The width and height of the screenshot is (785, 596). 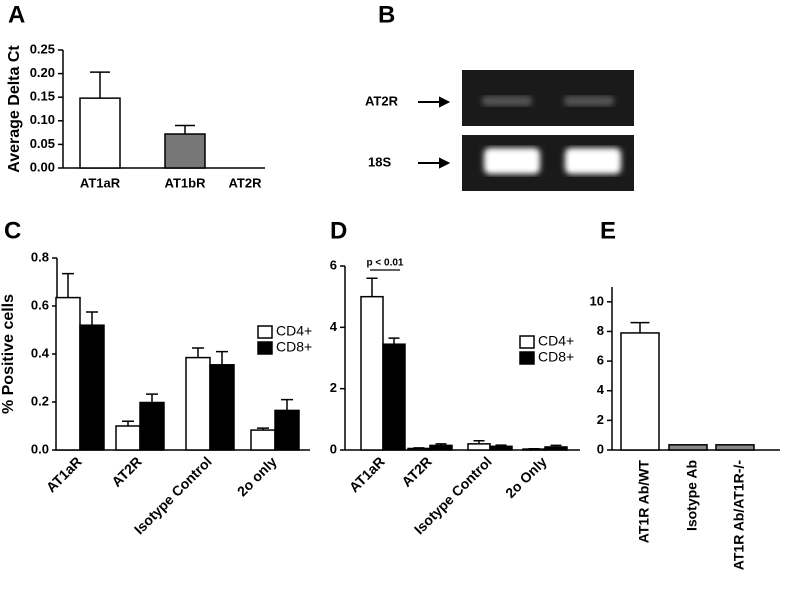 I want to click on y-tick-label: 0.05, so click(x=42, y=143).